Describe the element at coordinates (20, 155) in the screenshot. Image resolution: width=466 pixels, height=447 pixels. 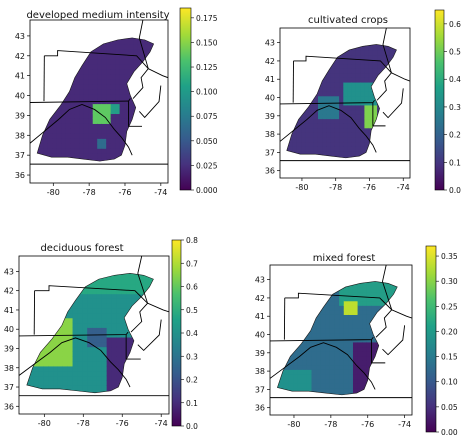
I see `y-tick-label: 37` at that location.